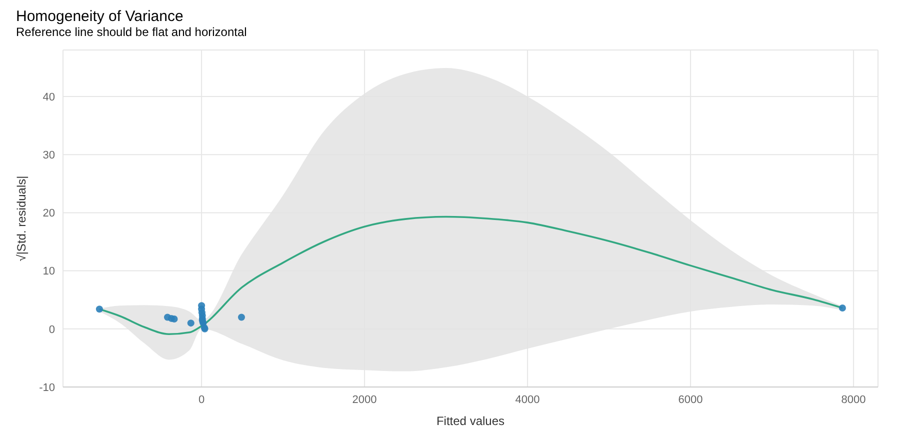  Describe the element at coordinates (48, 155) in the screenshot. I see `y-tick-label: 30` at that location.